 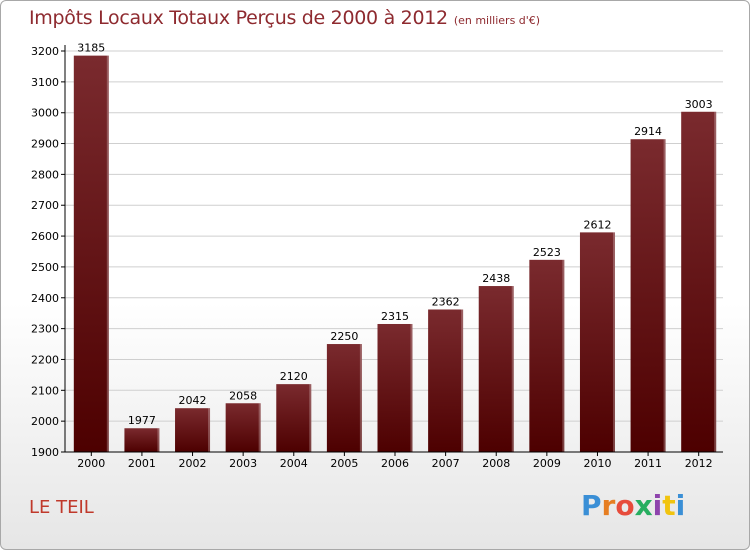 I want to click on value-label-2009: 2523, so click(x=547, y=252).